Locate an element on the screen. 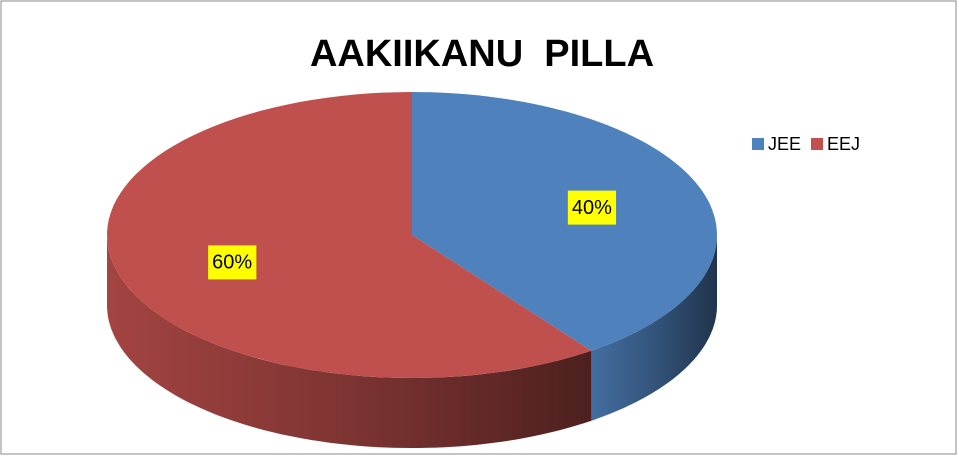  pie-side-shade is located at coordinates (654, 328).